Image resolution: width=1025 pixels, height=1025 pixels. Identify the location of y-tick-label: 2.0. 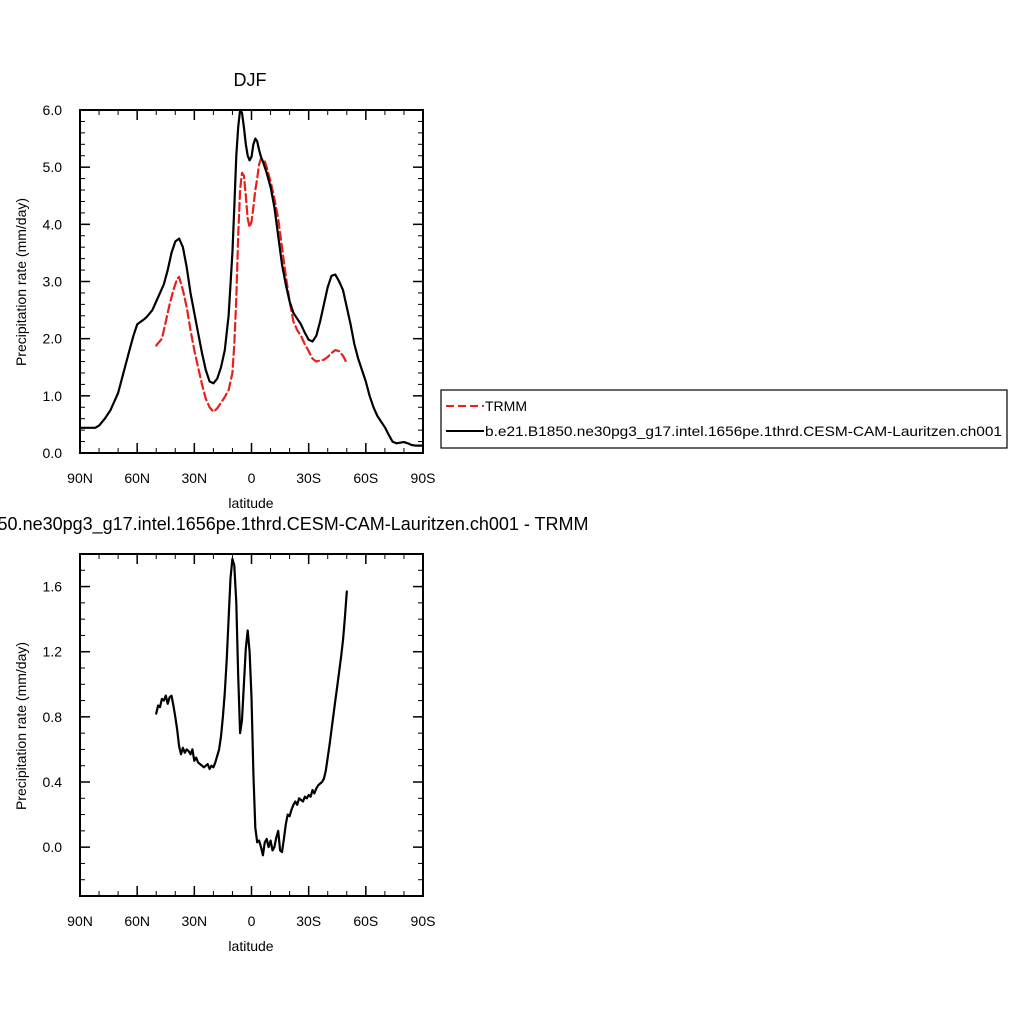
(53, 339).